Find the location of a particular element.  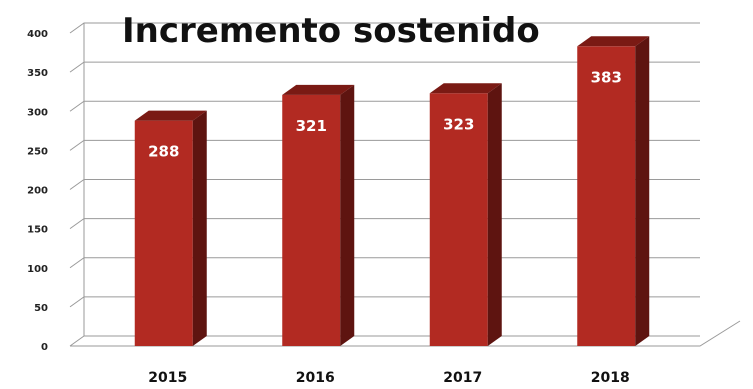

x-tick-label: 2018 is located at coordinates (610, 378).